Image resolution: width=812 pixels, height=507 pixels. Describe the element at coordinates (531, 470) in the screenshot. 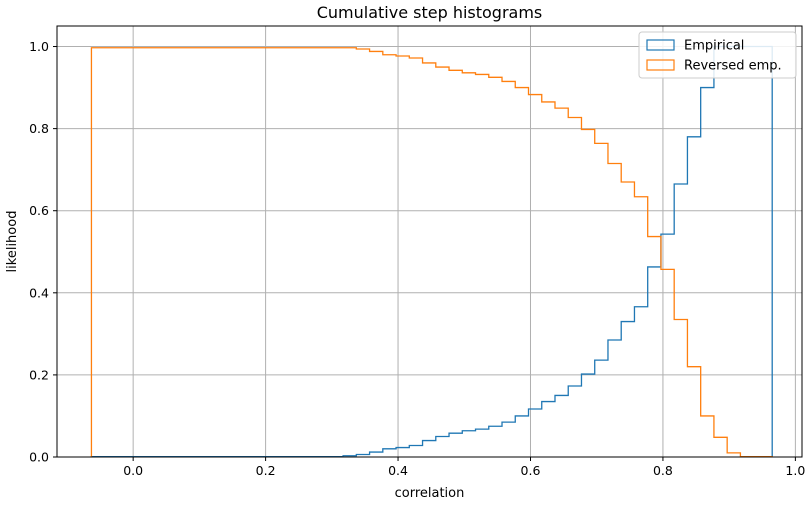

I see `x-tick-label: 0.6` at that location.